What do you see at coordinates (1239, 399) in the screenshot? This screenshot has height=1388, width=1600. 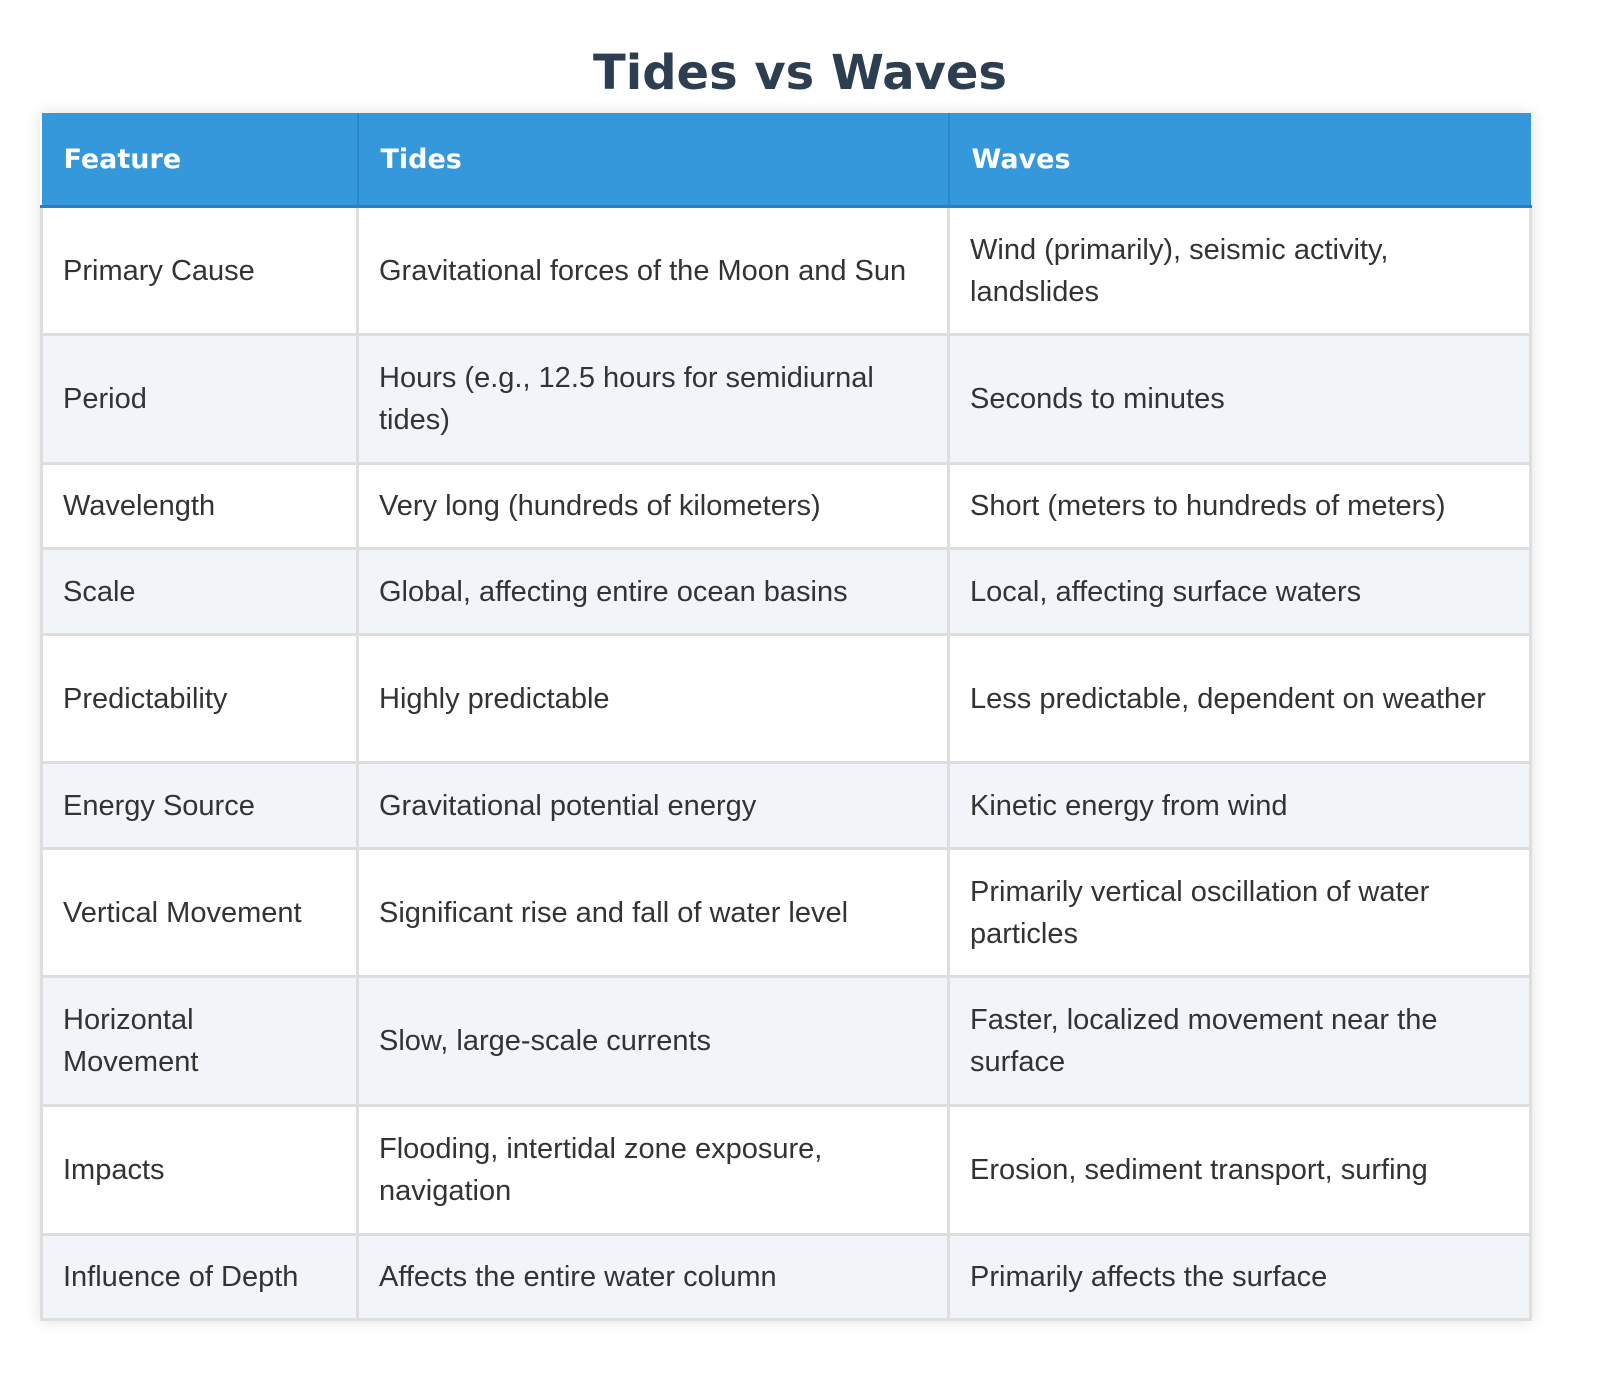 I see `waves-cell: Seconds to minutes` at bounding box center [1239, 399].